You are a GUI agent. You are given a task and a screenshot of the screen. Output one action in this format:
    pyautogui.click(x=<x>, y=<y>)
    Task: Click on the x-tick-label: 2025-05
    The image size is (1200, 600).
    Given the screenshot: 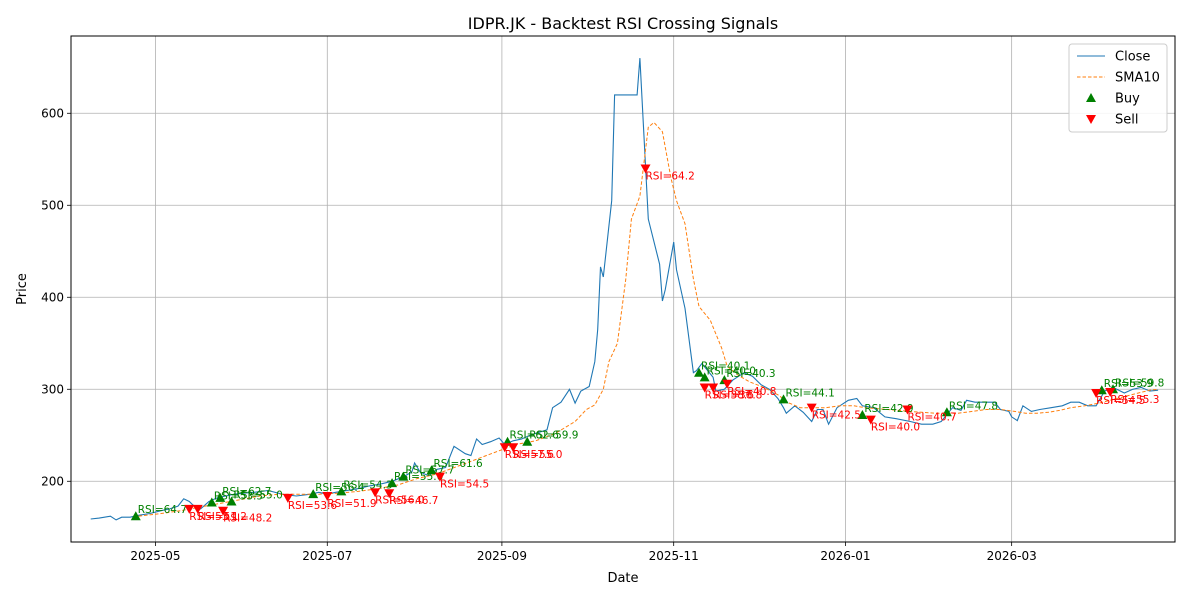 What is the action you would take?
    pyautogui.click(x=155, y=556)
    